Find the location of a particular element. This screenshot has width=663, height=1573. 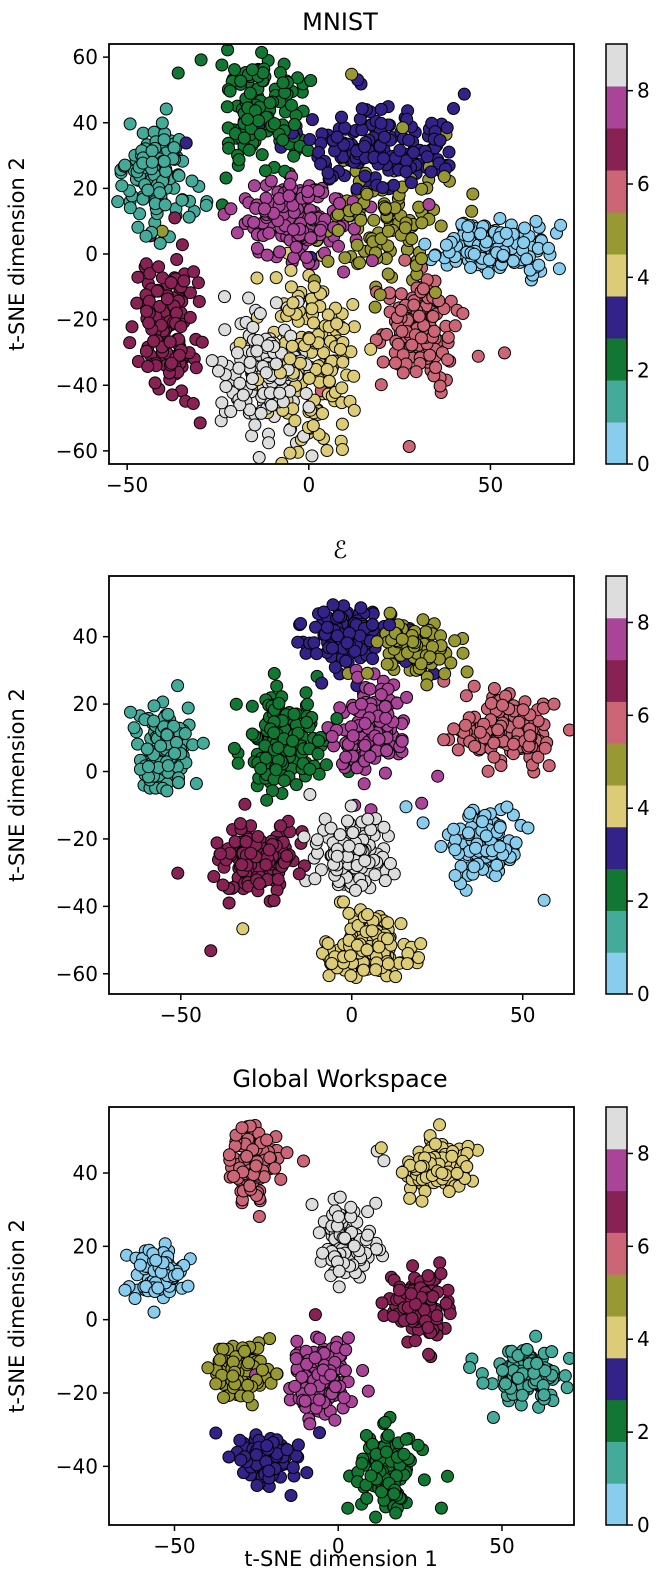

colorbar-tick-label: 8 is located at coordinates (643, 91).